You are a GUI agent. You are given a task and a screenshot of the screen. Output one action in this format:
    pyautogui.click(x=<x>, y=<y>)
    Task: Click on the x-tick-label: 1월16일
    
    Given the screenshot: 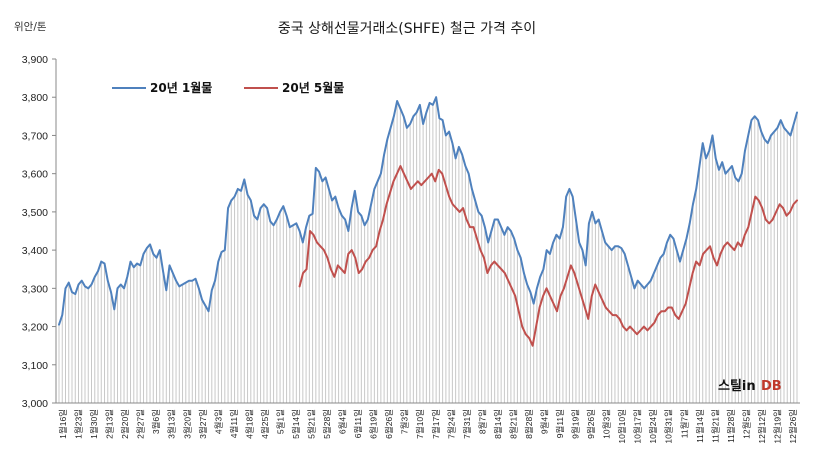 What is the action you would take?
    pyautogui.click(x=63, y=424)
    